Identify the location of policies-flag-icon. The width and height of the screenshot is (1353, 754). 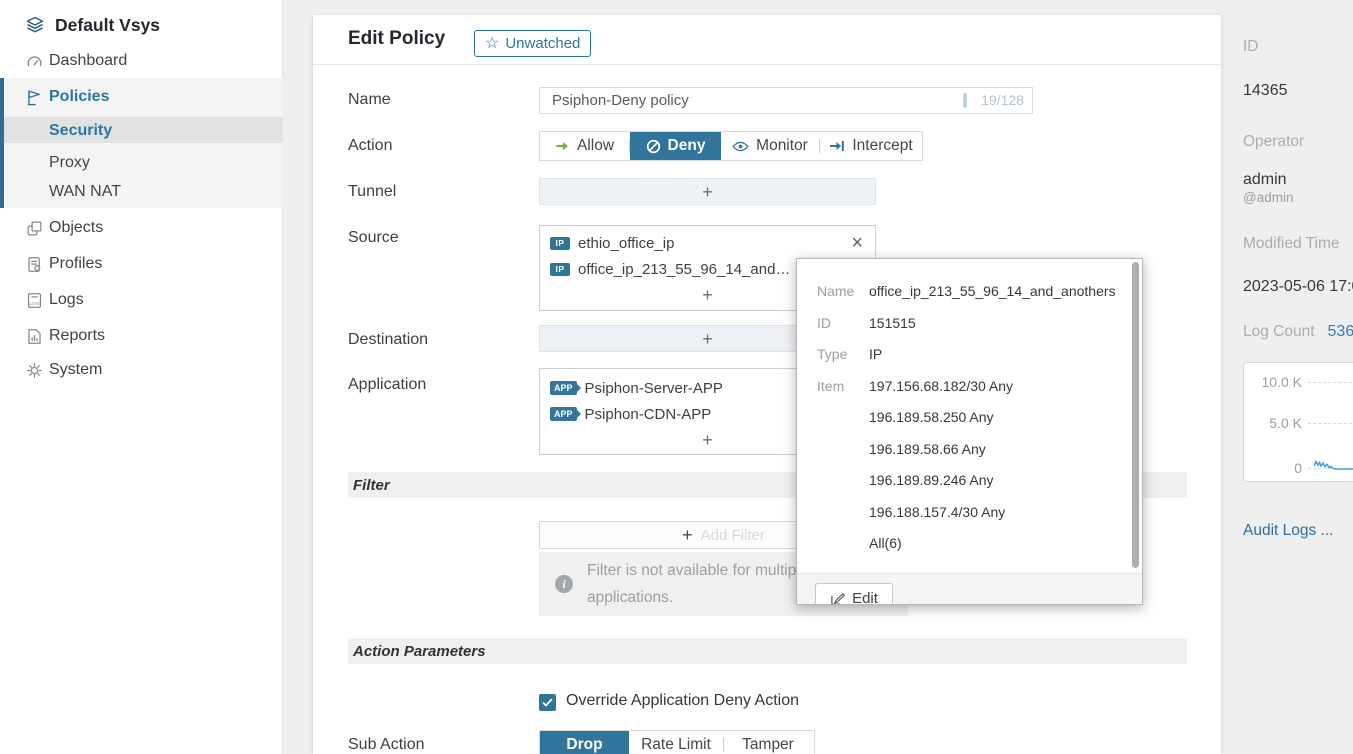
(34, 97).